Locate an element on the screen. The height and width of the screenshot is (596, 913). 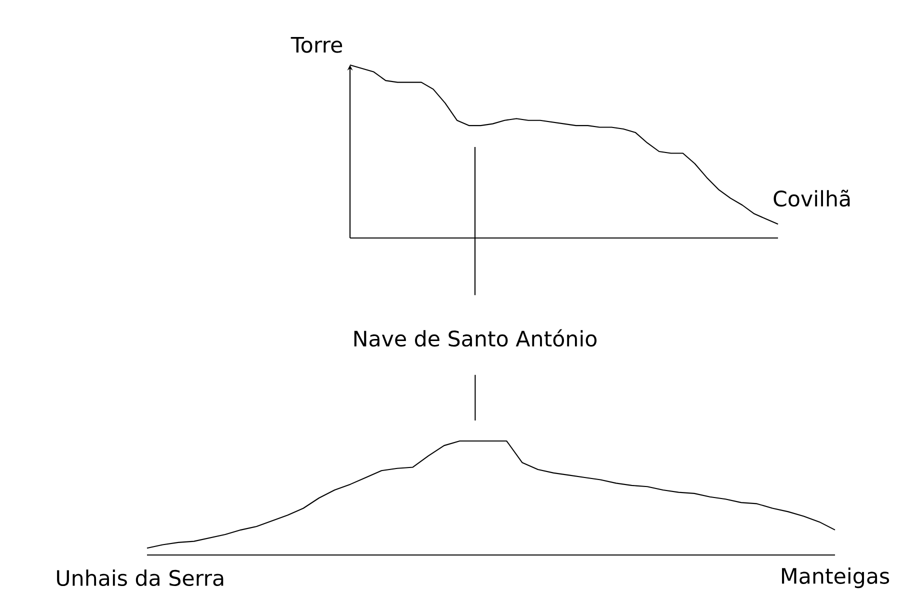
text: Manteigas is located at coordinates (836, 577).